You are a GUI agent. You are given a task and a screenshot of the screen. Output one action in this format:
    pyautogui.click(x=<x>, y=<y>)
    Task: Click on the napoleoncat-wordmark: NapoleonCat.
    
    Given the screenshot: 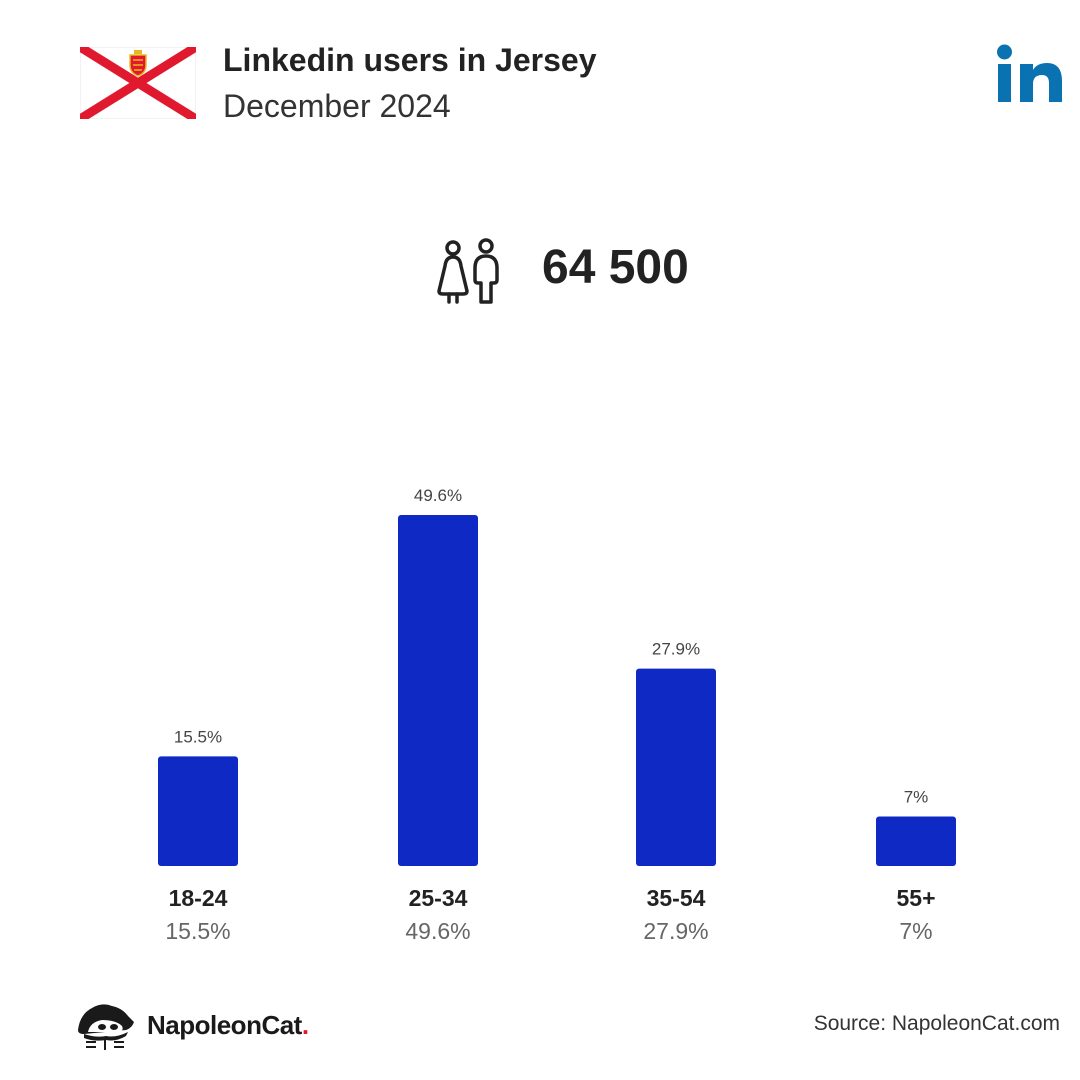 What is the action you would take?
    pyautogui.click(x=228, y=1025)
    